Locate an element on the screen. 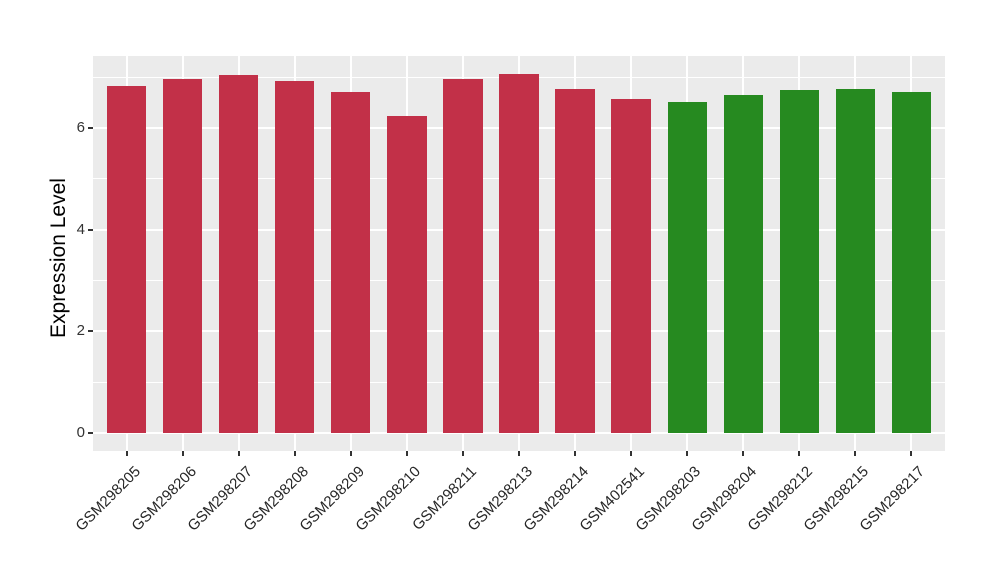  y-tick-label: 4 is located at coordinates (80, 229).